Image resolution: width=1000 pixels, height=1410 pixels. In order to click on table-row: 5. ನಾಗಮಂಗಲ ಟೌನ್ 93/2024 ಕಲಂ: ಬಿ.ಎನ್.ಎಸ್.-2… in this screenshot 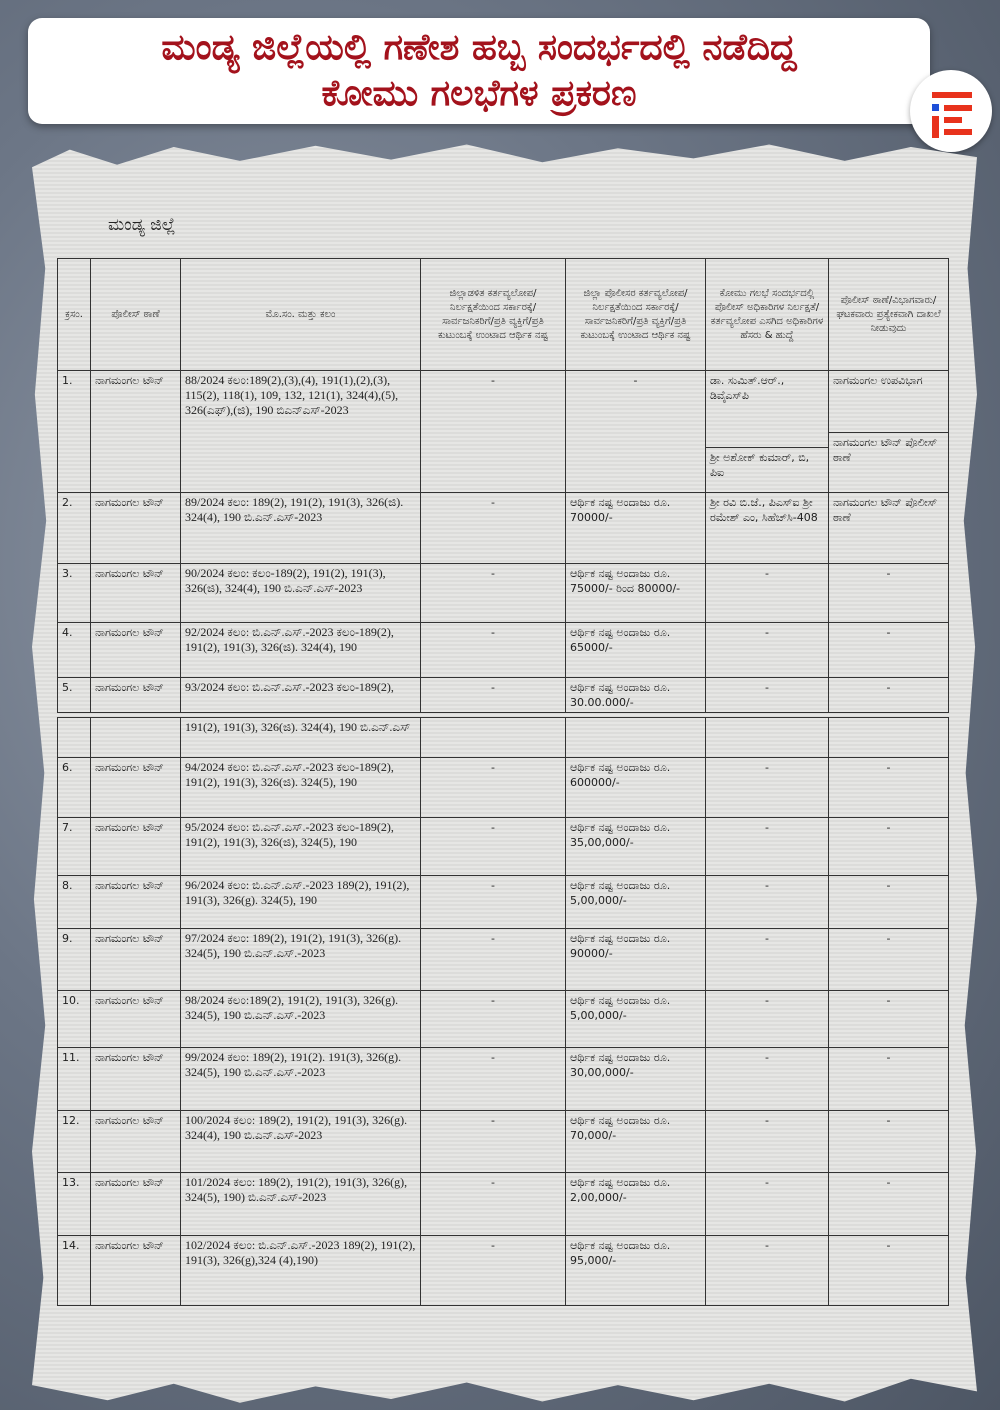, I will do `click(503, 695)`.